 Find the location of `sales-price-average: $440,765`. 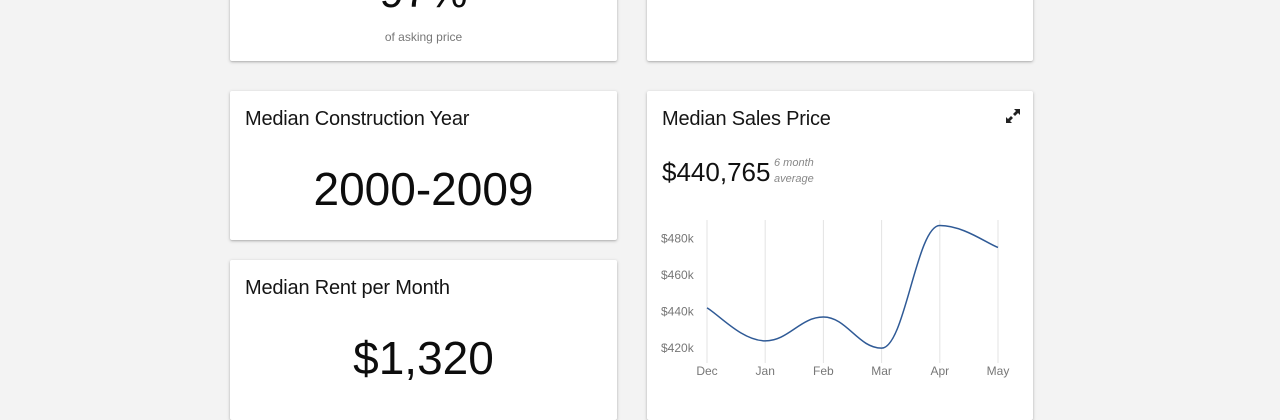

sales-price-average: $440,765 is located at coordinates (716, 172).